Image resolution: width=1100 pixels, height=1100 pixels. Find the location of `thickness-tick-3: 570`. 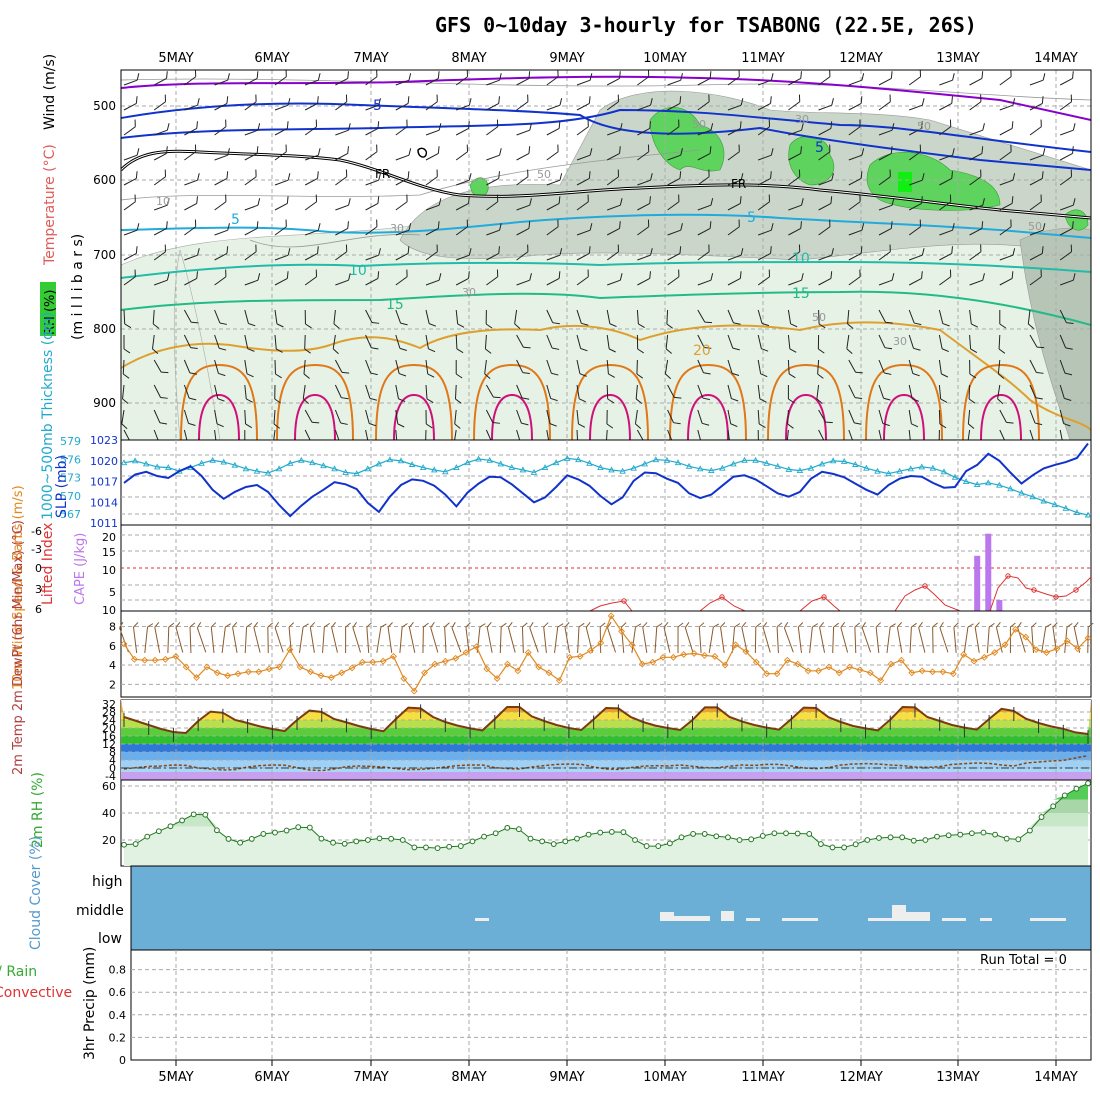

thickness-tick-3: 570 is located at coordinates (70, 496).